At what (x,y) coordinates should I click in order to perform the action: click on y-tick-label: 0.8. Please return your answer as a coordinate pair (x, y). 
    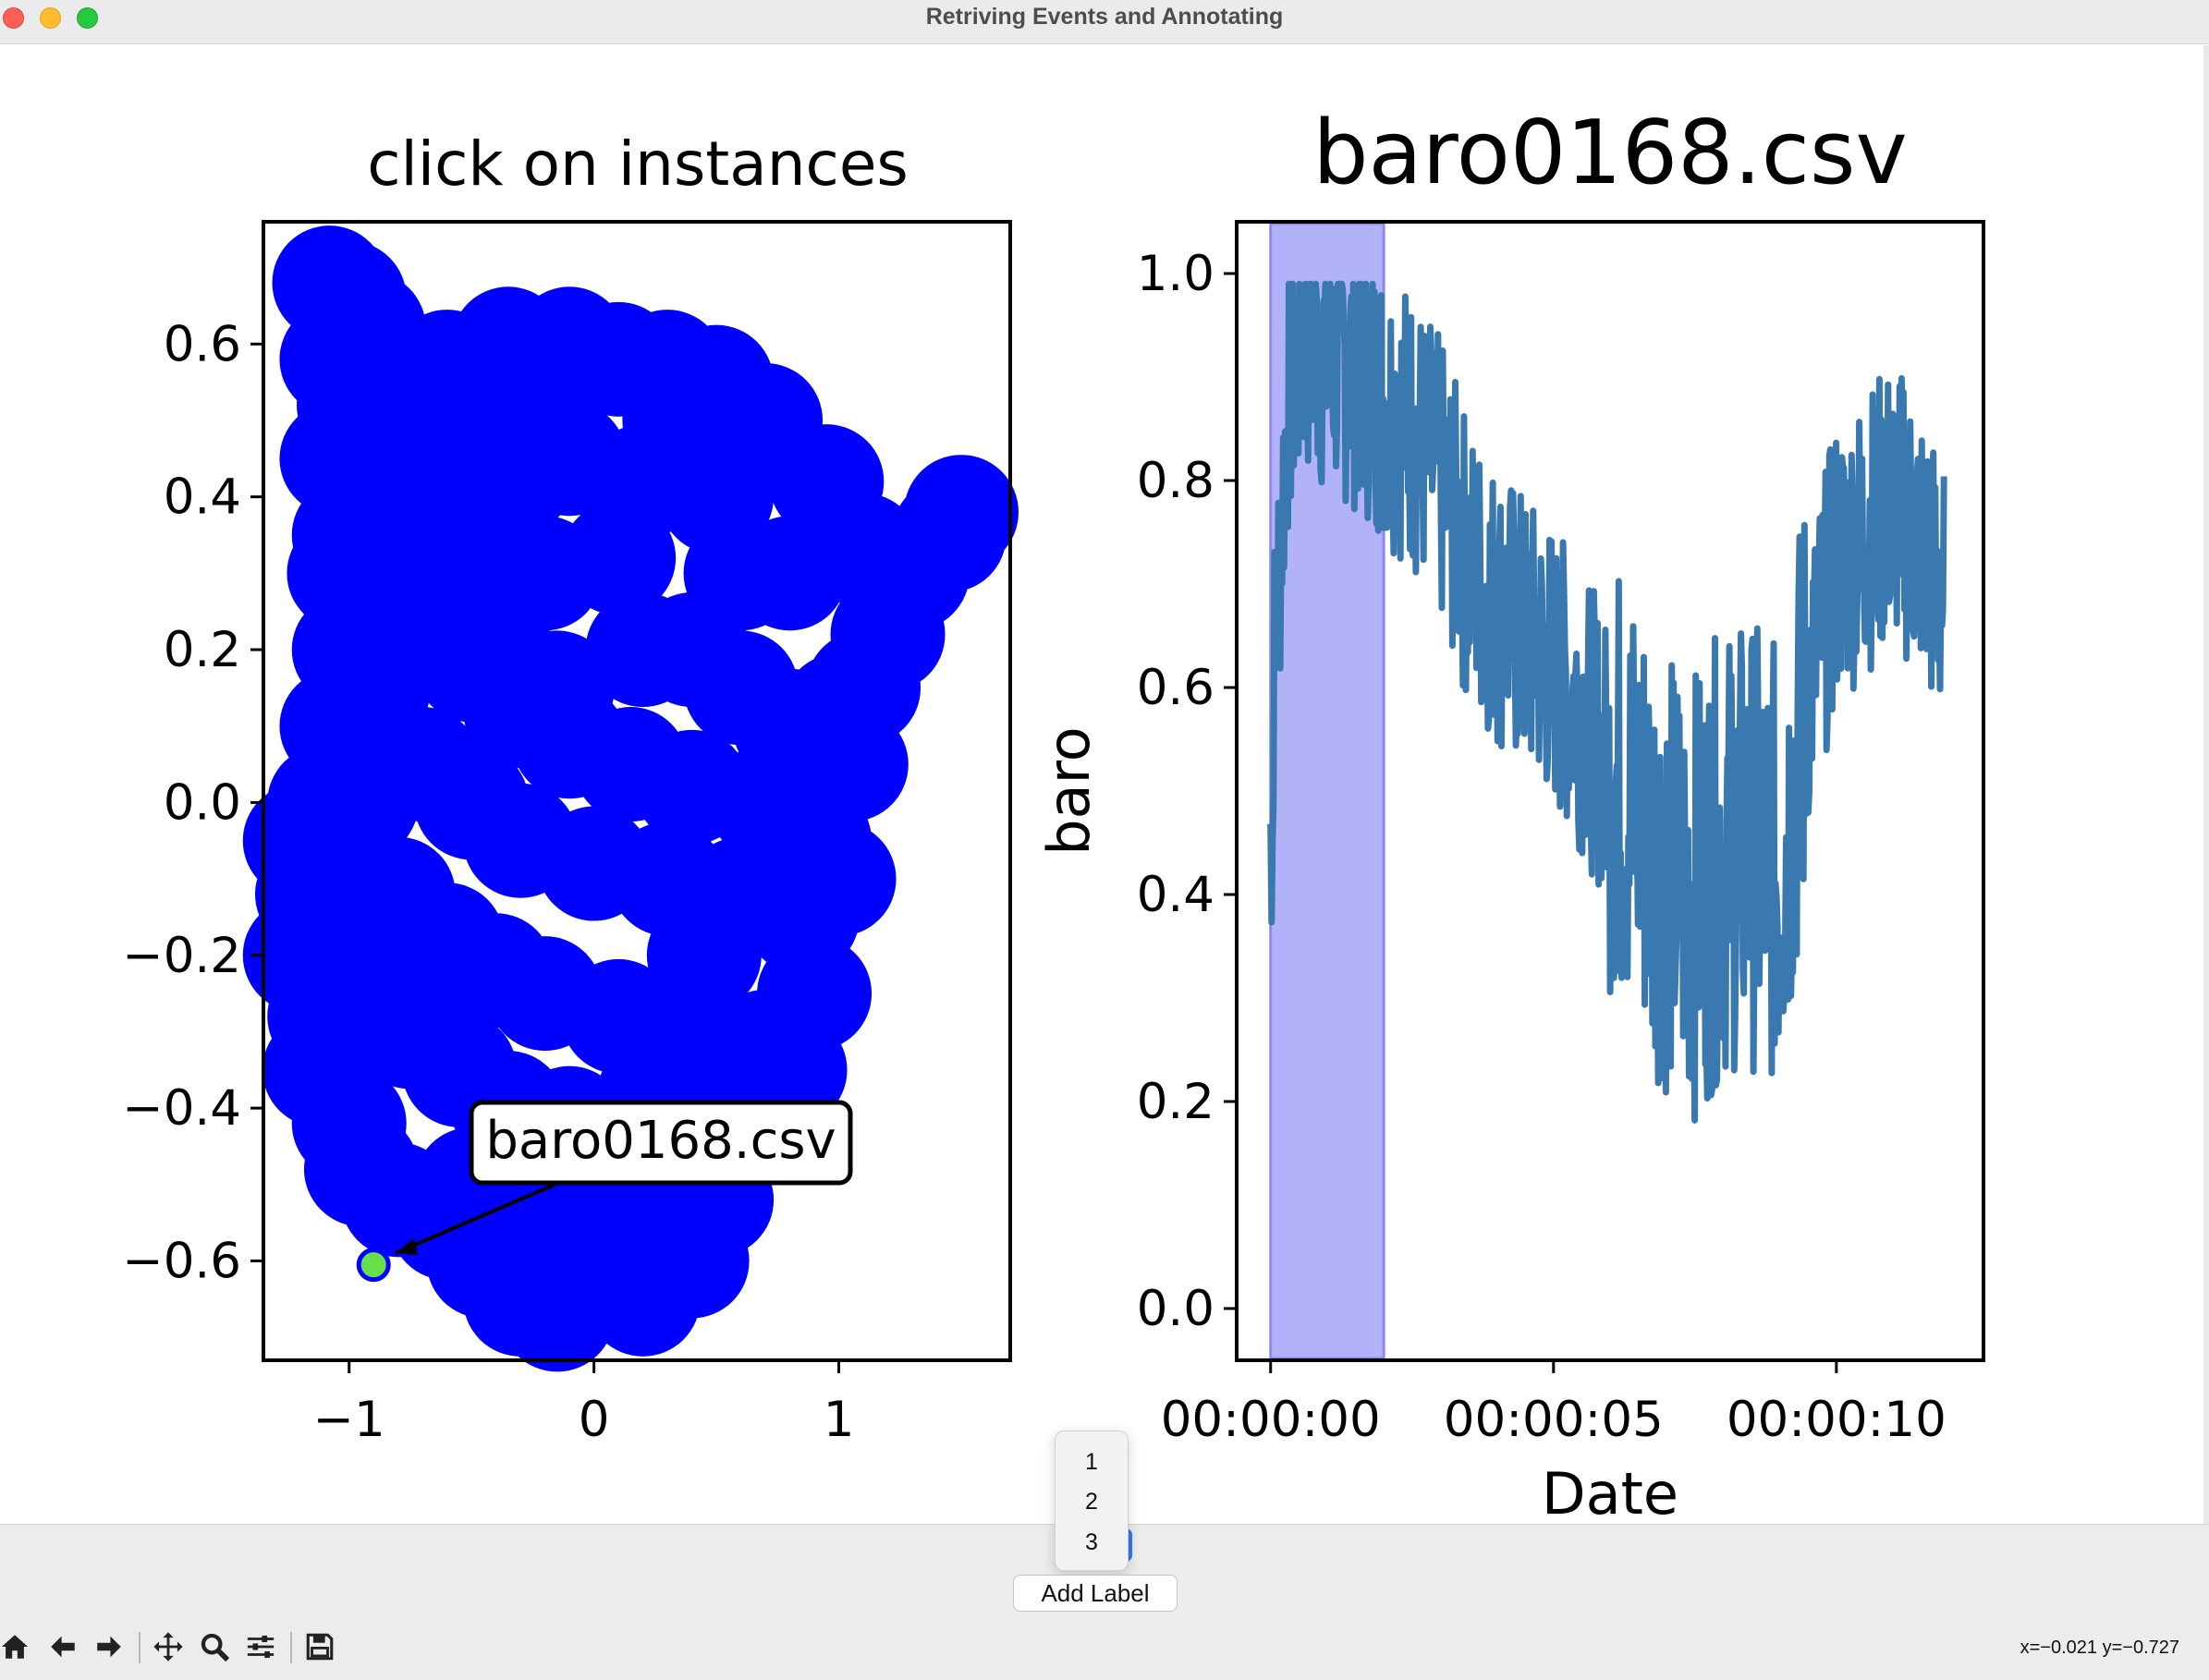
    Looking at the image, I should click on (1175, 481).